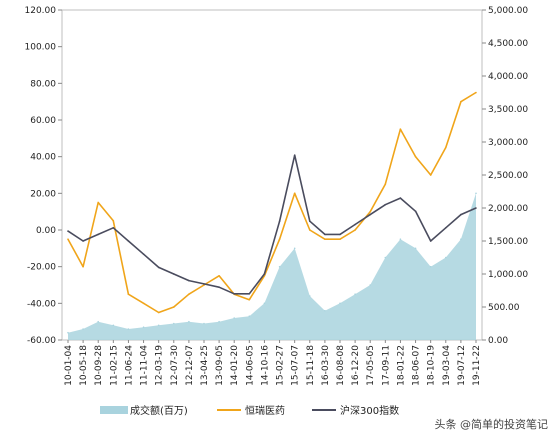 This screenshot has height=438, width=556. Describe the element at coordinates (160, 365) in the screenshot. I see `x-tick-label: 12-03-19` at that location.